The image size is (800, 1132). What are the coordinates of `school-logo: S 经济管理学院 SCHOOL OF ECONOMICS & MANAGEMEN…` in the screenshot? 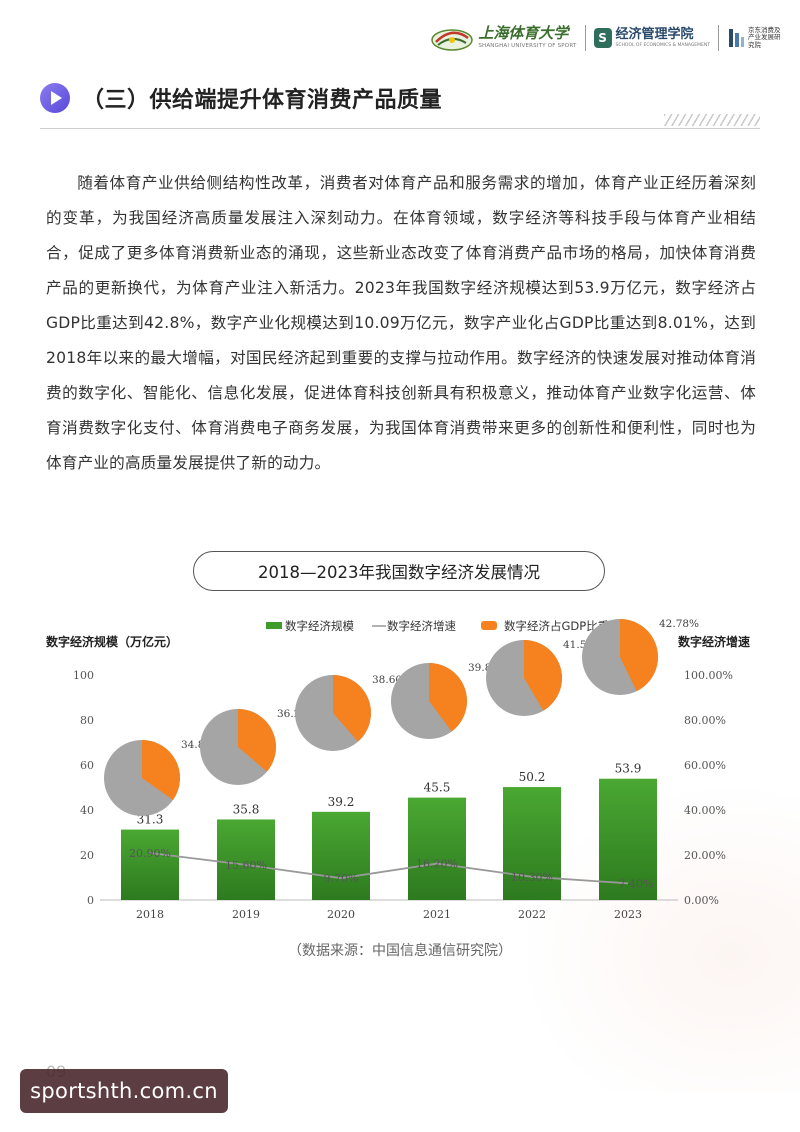 It's located at (651, 37).